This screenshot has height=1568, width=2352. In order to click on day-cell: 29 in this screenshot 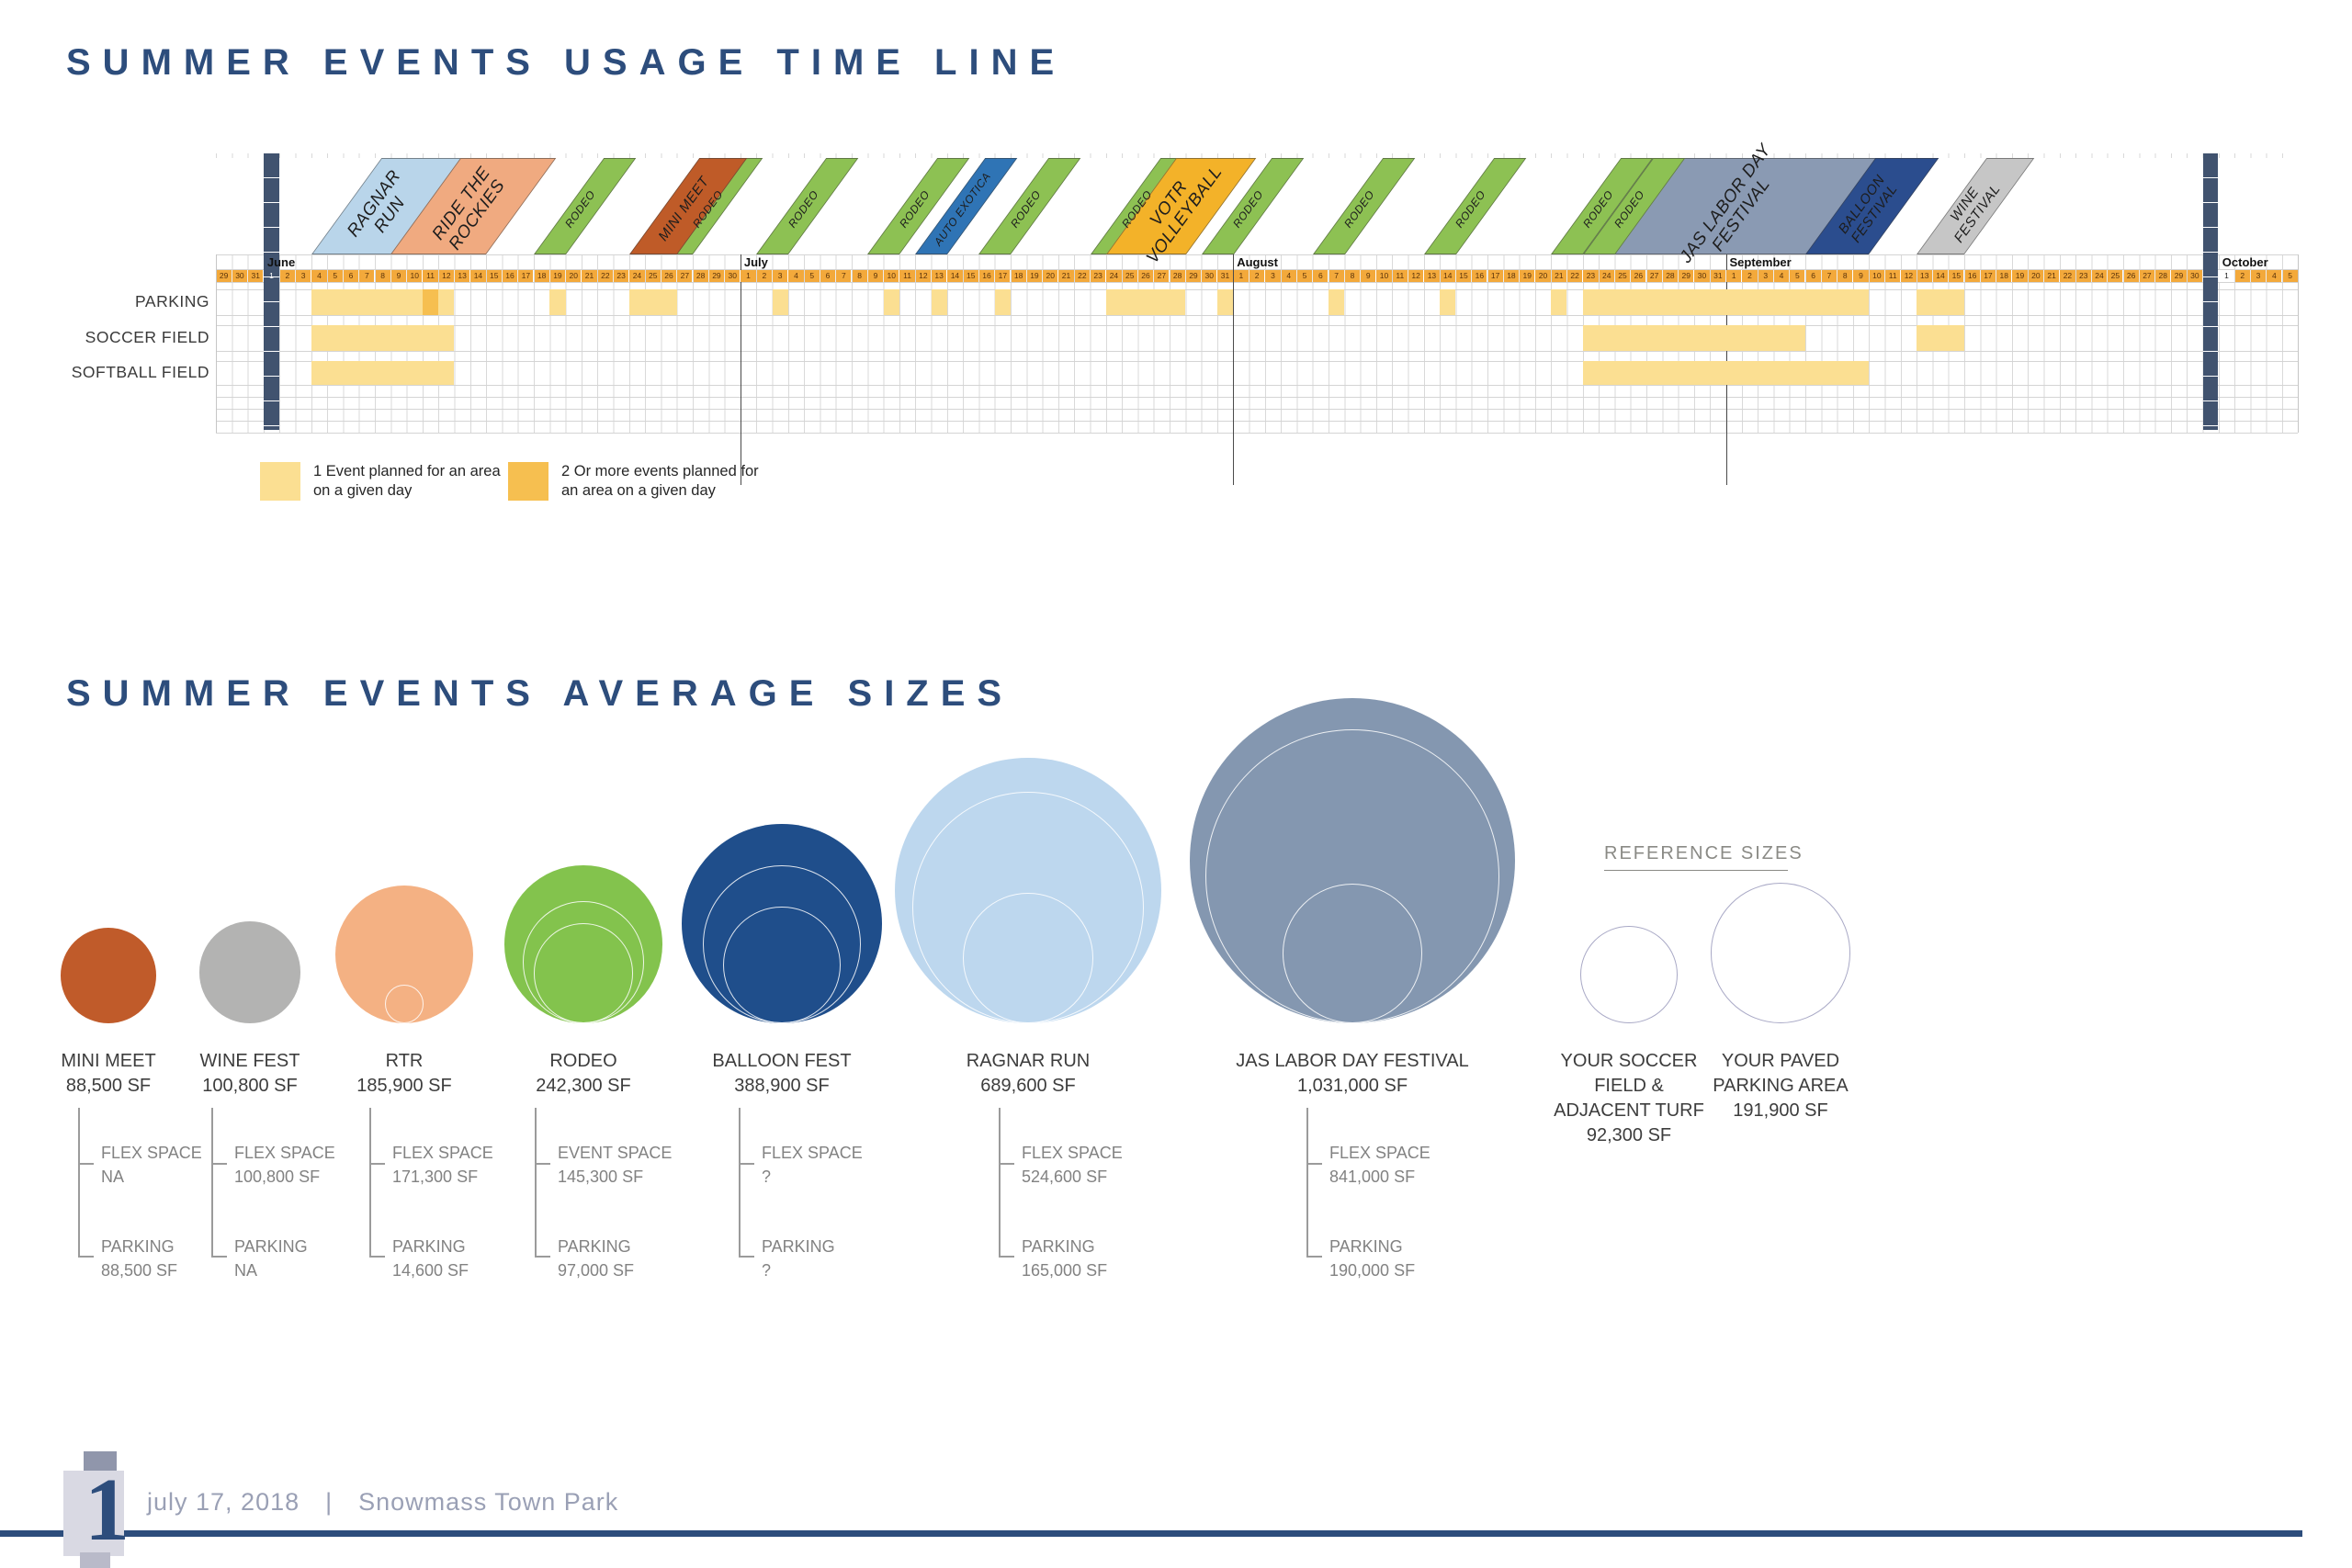, I will do `click(1686, 275)`.